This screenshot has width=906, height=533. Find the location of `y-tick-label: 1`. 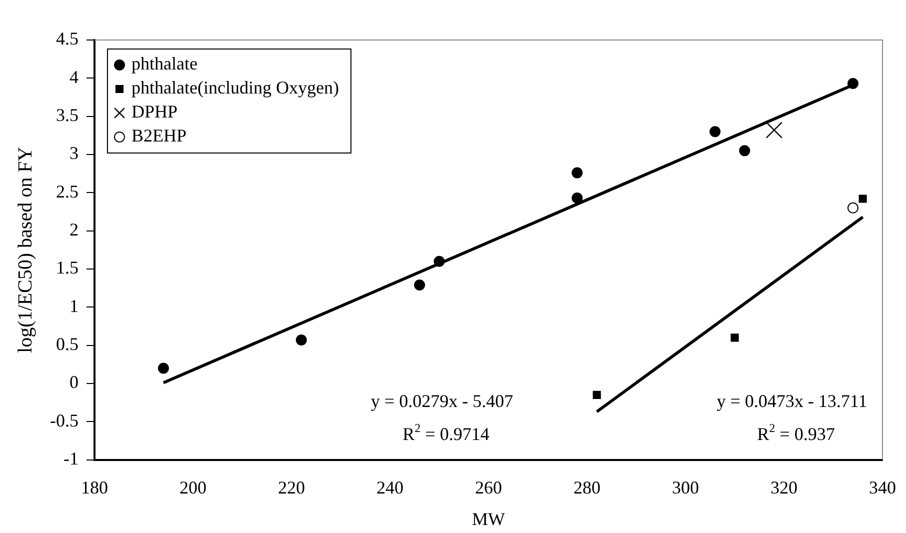

y-tick-label: 1 is located at coordinates (73, 306).